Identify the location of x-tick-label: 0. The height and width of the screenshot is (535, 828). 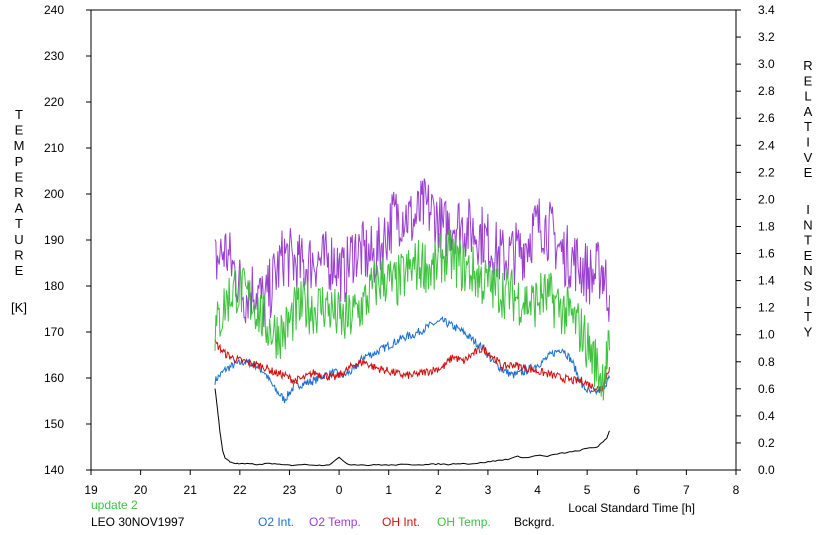
(339, 490).